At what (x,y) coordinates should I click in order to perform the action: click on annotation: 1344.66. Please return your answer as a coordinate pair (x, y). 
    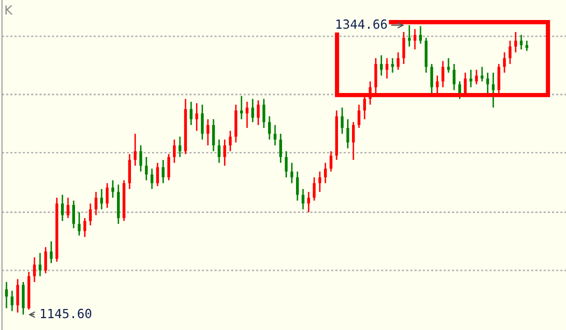
    Looking at the image, I should click on (361, 24).